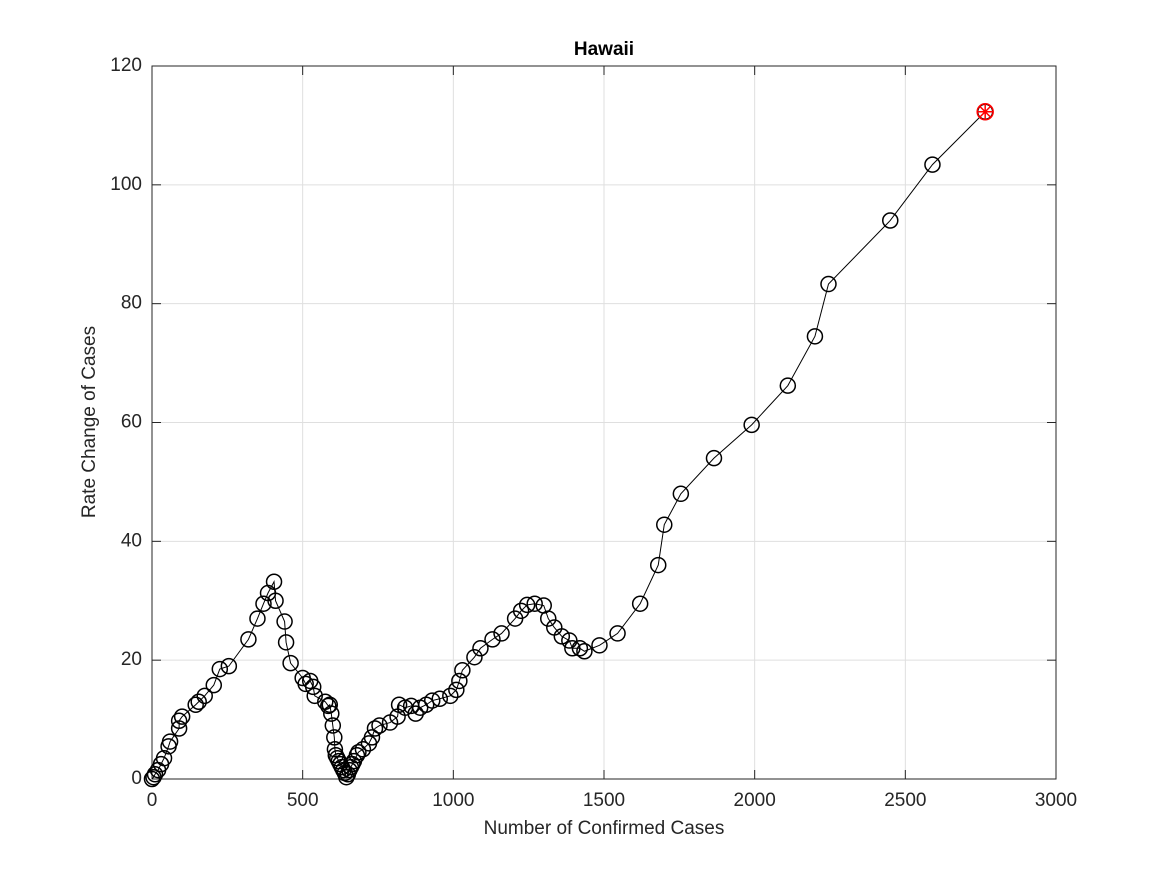 The image size is (1167, 875). Describe the element at coordinates (985, 112) in the screenshot. I see `highlight-marker` at that location.